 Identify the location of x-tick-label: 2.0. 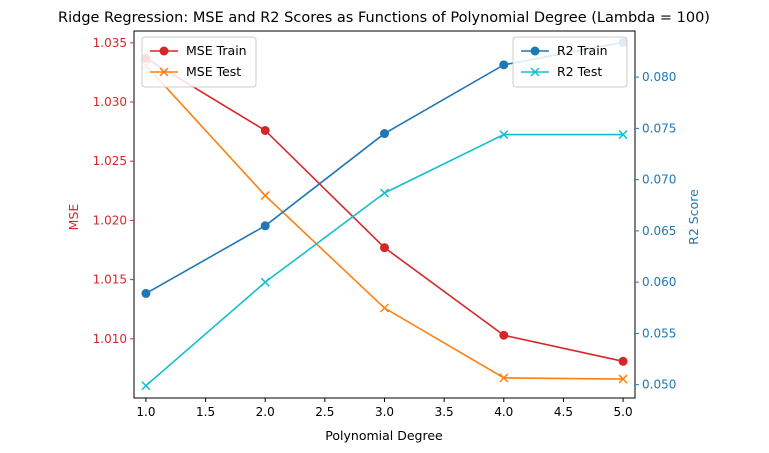
(265, 412).